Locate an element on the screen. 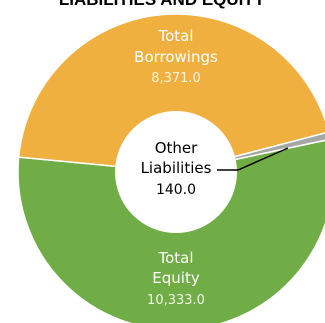 This screenshot has width=325, height=323. chart-title: LIABILITIES AND EQUITY is located at coordinates (162, 4).